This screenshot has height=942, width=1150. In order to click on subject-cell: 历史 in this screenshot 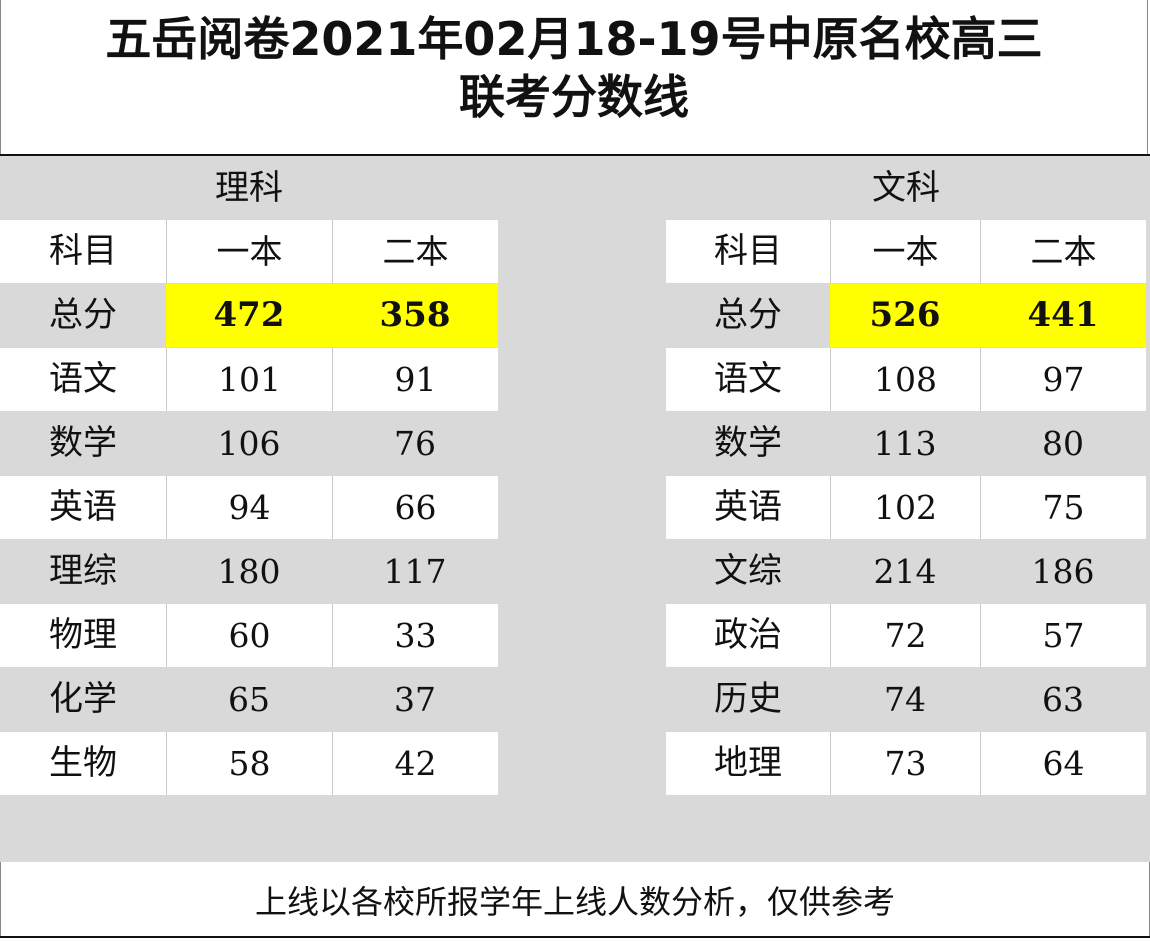, I will do `click(748, 699)`.